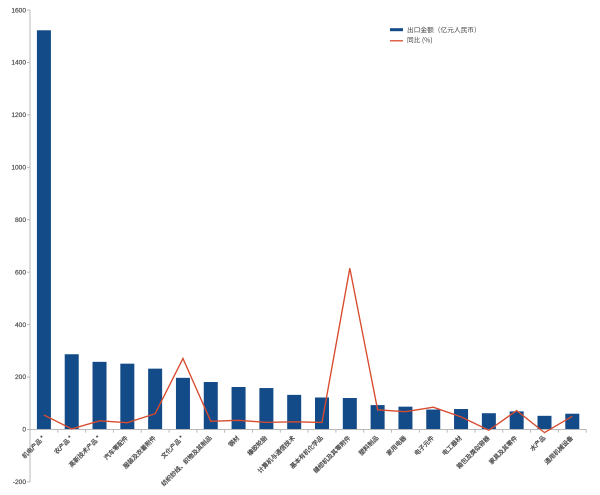 The width and height of the screenshot is (600, 495). Describe the element at coordinates (20, 482) in the screenshot. I see `svg-text: -200` at that location.